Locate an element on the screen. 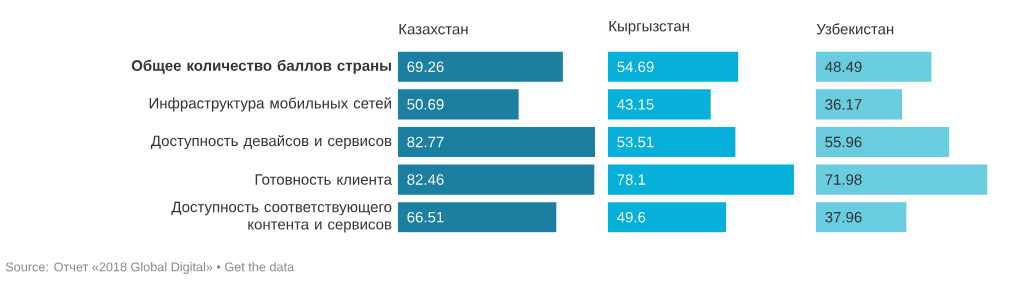  data-label: 82.77 is located at coordinates (425, 142).